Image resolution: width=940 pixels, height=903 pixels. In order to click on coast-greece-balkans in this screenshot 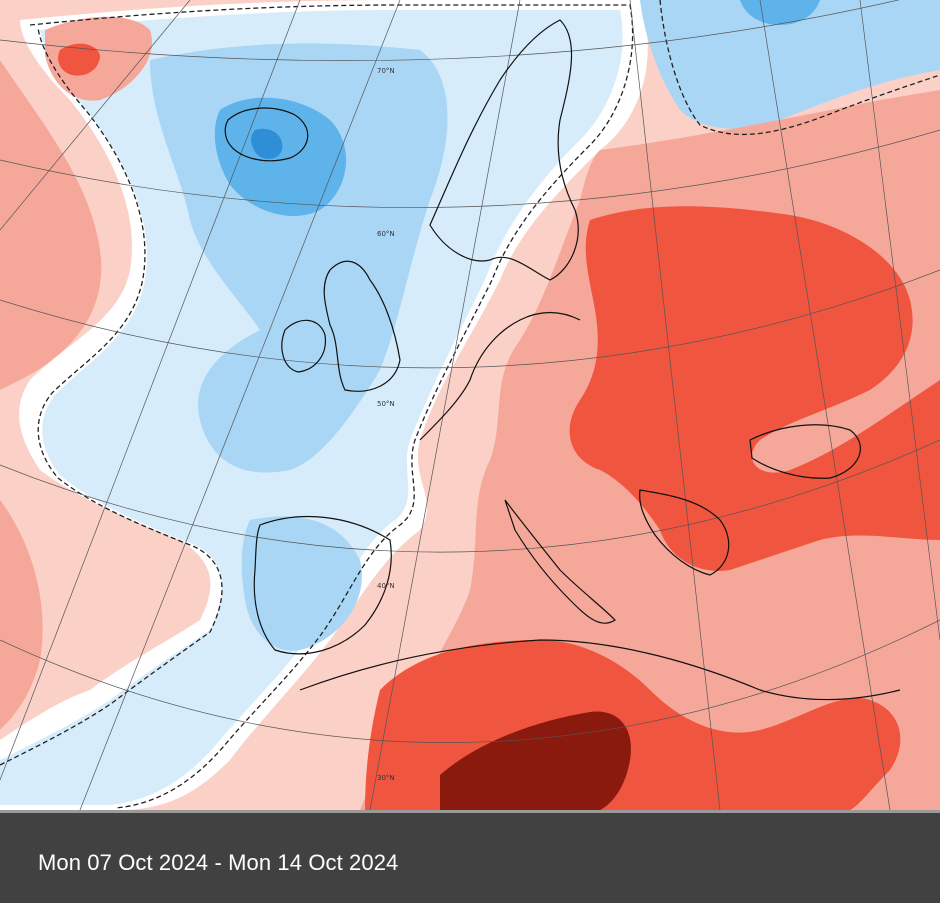, I will do `click(684, 532)`.